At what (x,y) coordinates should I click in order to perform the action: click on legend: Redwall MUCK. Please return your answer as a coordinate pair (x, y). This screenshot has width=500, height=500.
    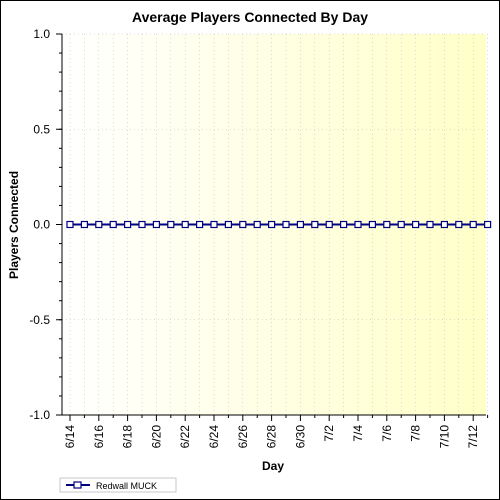
    Looking at the image, I should click on (118, 485).